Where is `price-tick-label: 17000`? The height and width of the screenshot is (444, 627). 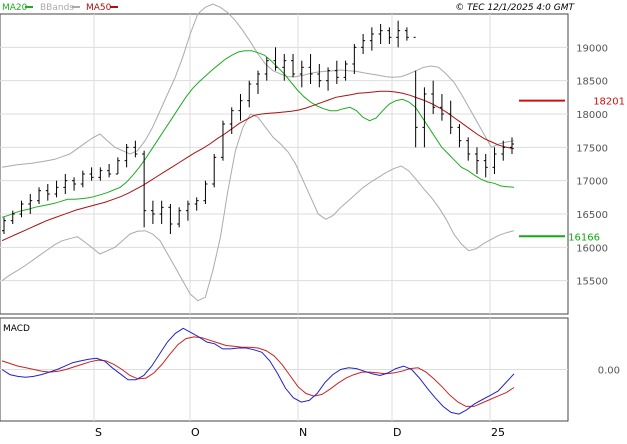 price-tick-label: 17000 is located at coordinates (592, 182).